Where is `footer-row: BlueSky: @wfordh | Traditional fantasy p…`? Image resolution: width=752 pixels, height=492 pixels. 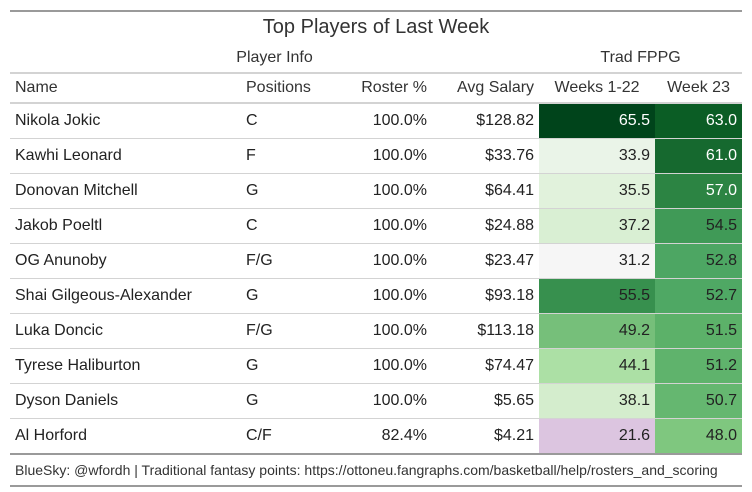
footer-row: BlueSky: @wfordh | Traditional fantasy p… is located at coordinates (376, 470).